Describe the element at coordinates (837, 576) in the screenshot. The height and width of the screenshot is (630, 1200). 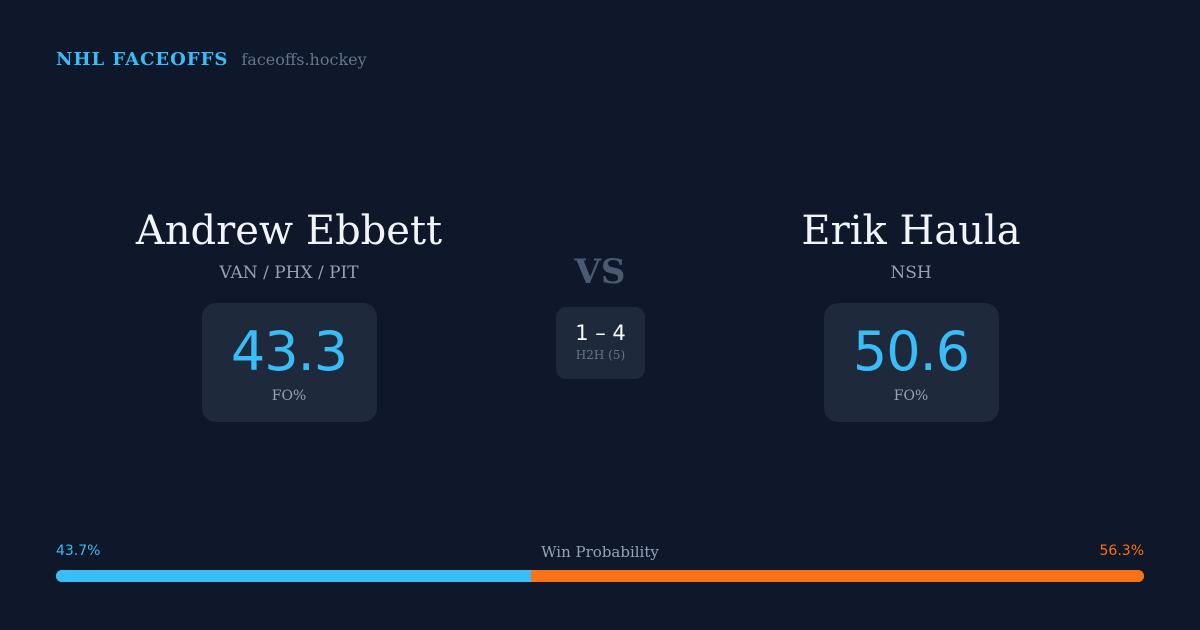
I see `right-probability-fill` at that location.